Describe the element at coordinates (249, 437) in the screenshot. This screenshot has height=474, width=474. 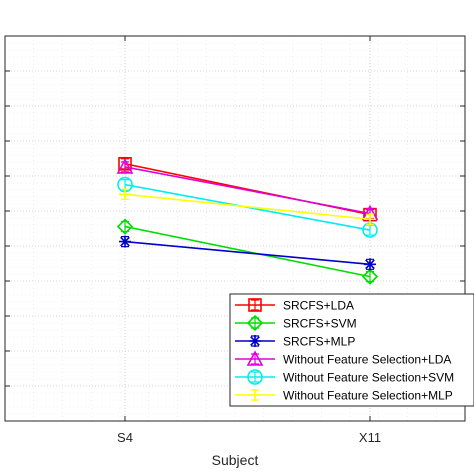
I see `x-tick-labels: S4 X11` at that location.